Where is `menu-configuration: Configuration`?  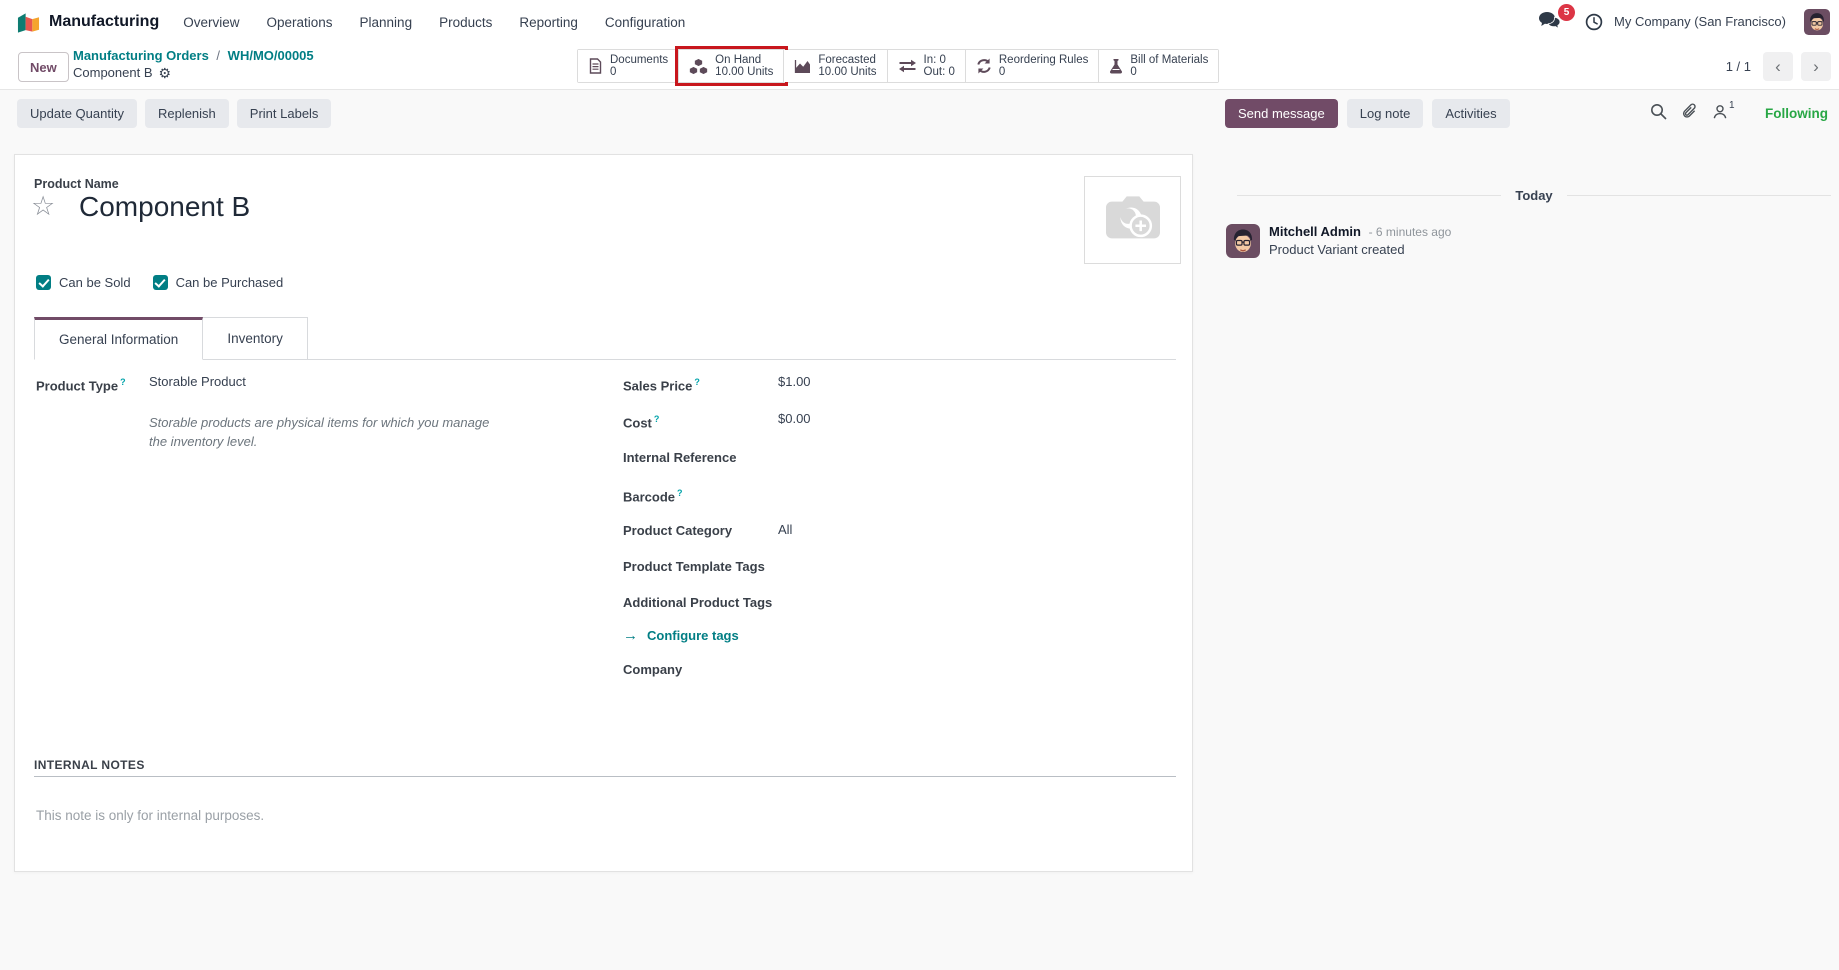
menu-configuration: Configuration is located at coordinates (645, 22).